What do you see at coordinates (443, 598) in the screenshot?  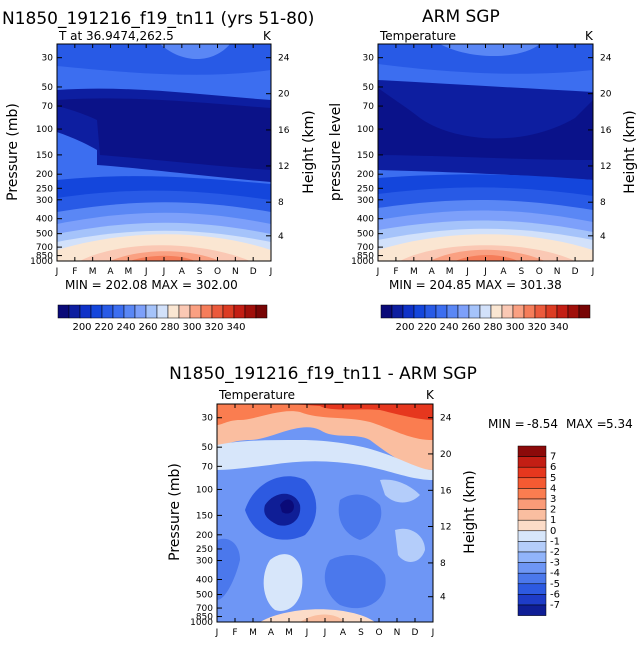 I see `diff-ytick-right-label: 4` at bounding box center [443, 598].